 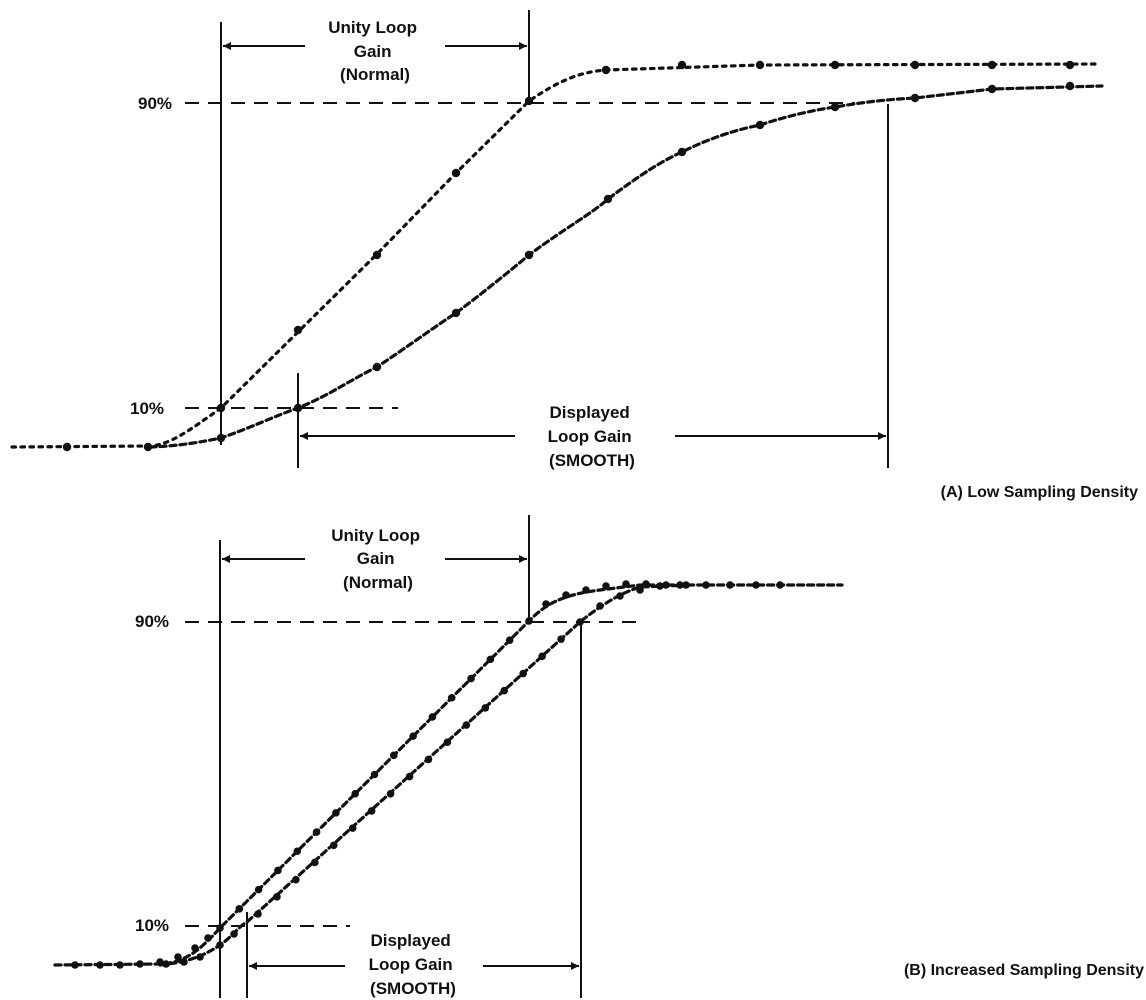 What do you see at coordinates (1039, 492) in the screenshot?
I see `panel-a-caption: (A) Low Sampling Density` at bounding box center [1039, 492].